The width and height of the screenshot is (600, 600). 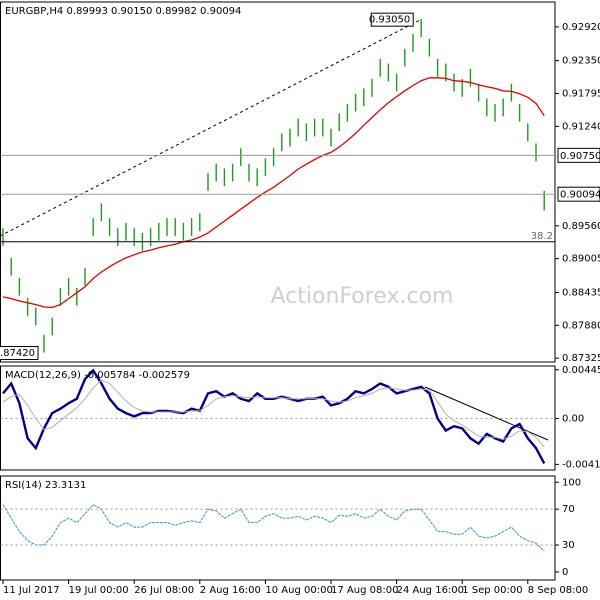 What do you see at coordinates (581, 325) in the screenshot?
I see `y-tick-label: 0.87880` at bounding box center [581, 325].